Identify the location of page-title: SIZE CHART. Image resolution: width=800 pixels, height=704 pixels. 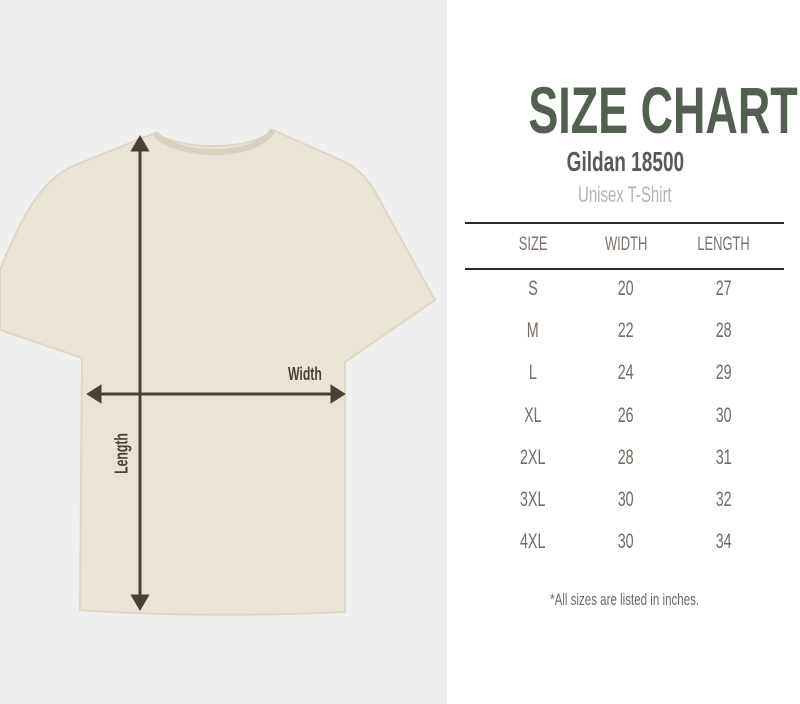
(663, 110).